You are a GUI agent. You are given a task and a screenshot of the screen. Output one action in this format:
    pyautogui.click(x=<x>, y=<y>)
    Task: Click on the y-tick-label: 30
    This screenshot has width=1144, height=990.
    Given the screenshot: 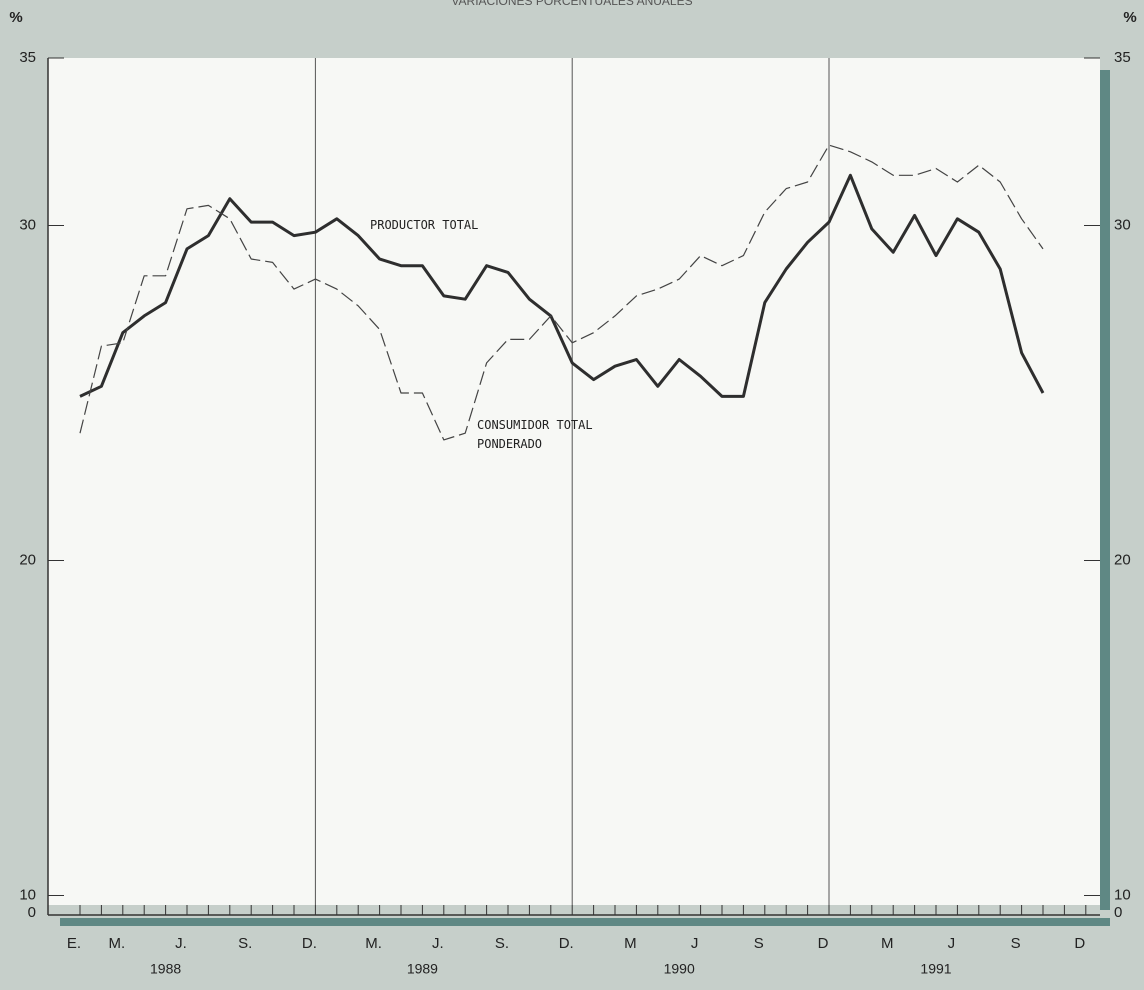 What is the action you would take?
    pyautogui.click(x=27, y=224)
    